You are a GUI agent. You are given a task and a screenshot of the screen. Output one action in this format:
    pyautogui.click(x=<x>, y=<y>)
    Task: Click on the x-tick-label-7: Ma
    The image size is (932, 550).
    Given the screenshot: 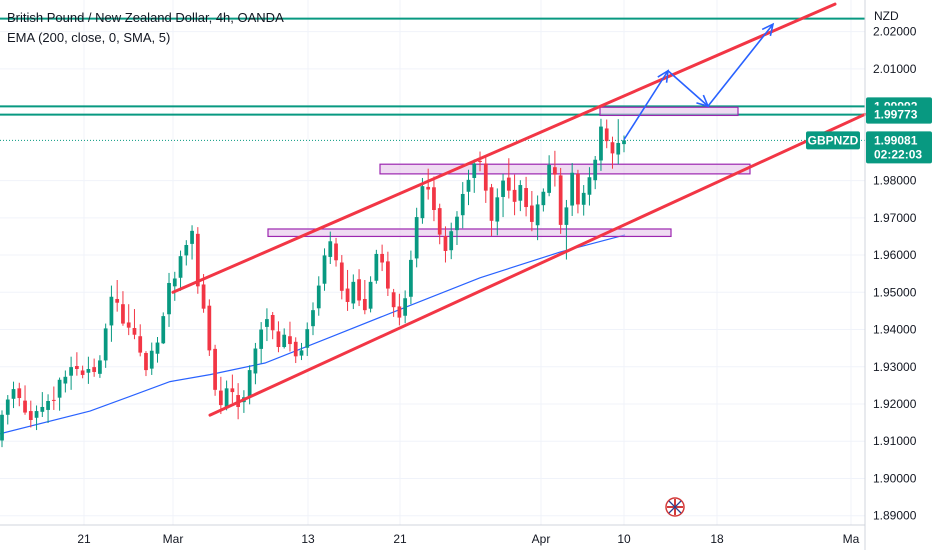 What is the action you would take?
    pyautogui.click(x=851, y=539)
    